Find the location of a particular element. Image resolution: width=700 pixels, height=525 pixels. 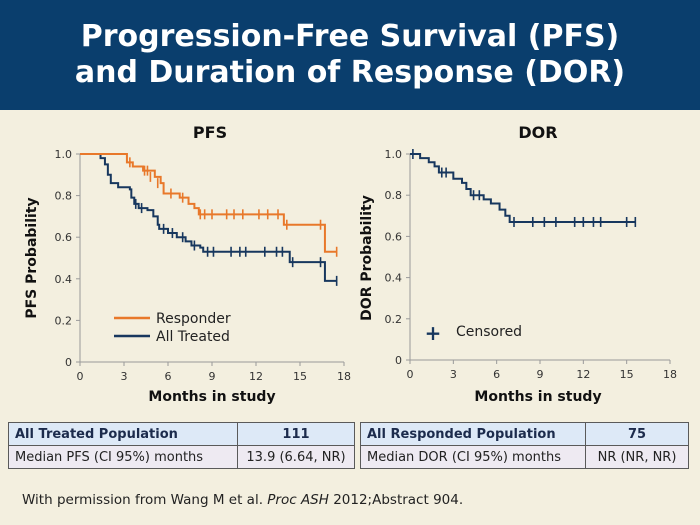

pfs-x-tick-label: 3 is located at coordinates (124, 376).